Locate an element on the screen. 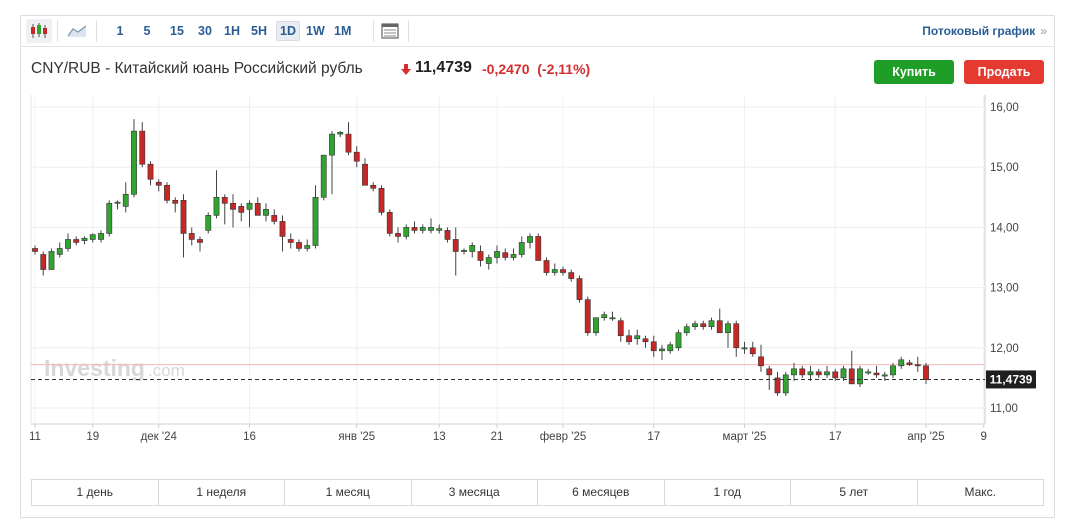 Image resolution: width=1074 pixels, height=529 pixels. timeframe-1w: 1W is located at coordinates (315, 31).